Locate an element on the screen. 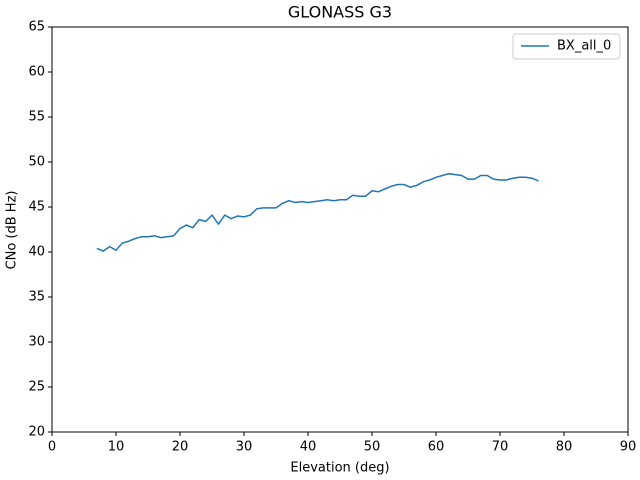 The width and height of the screenshot is (640, 480). y-tick-label: 60 is located at coordinates (36, 72).